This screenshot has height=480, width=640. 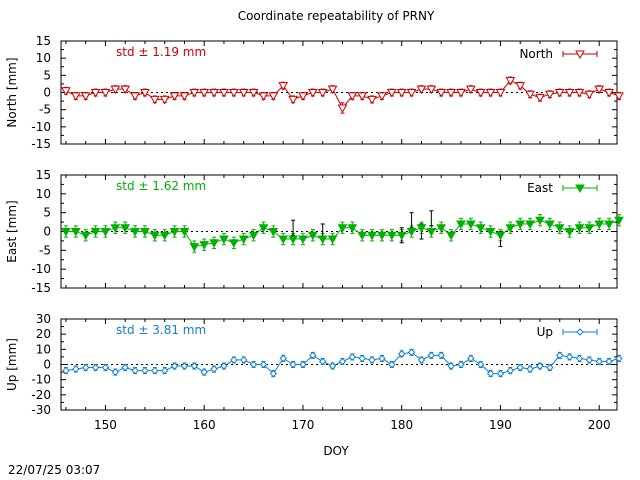 I want to click on y-tick-label: -5, so click(x=45, y=110).